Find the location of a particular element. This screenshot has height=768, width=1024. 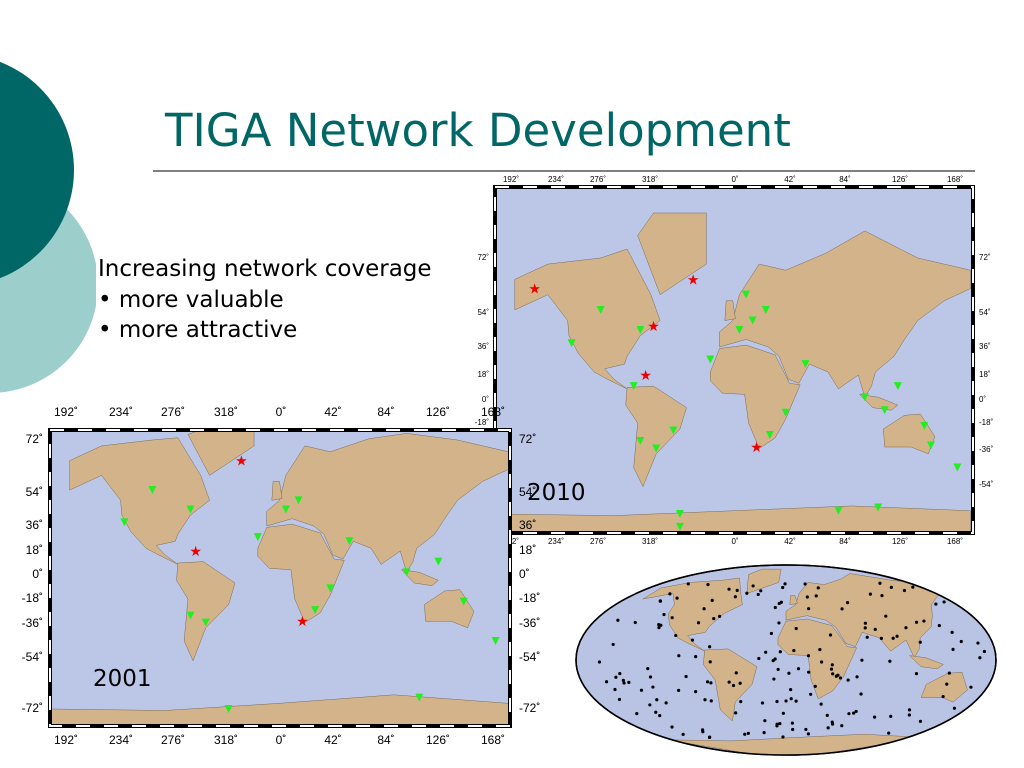

bullet-item: • more valuable is located at coordinates (191, 300).